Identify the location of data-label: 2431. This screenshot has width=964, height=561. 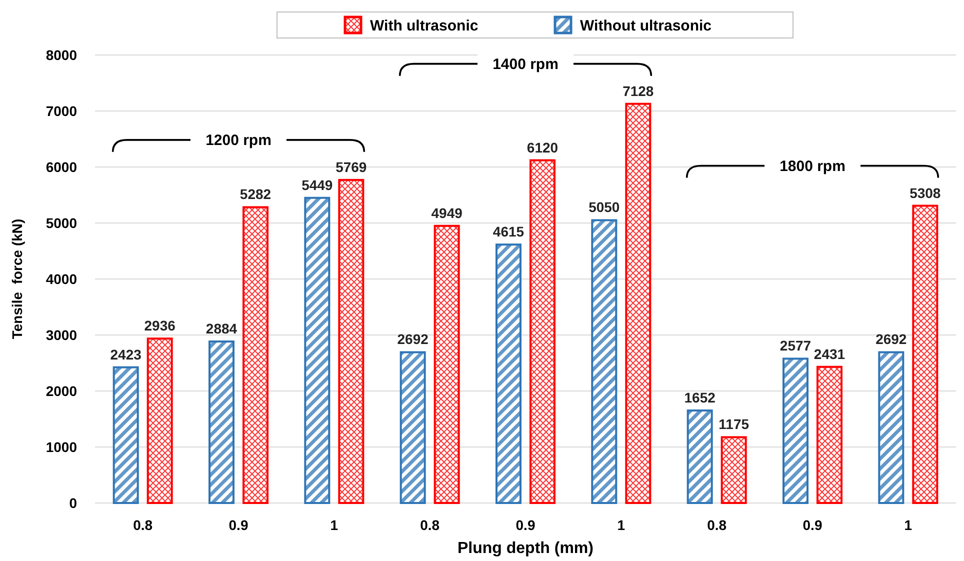
(830, 354).